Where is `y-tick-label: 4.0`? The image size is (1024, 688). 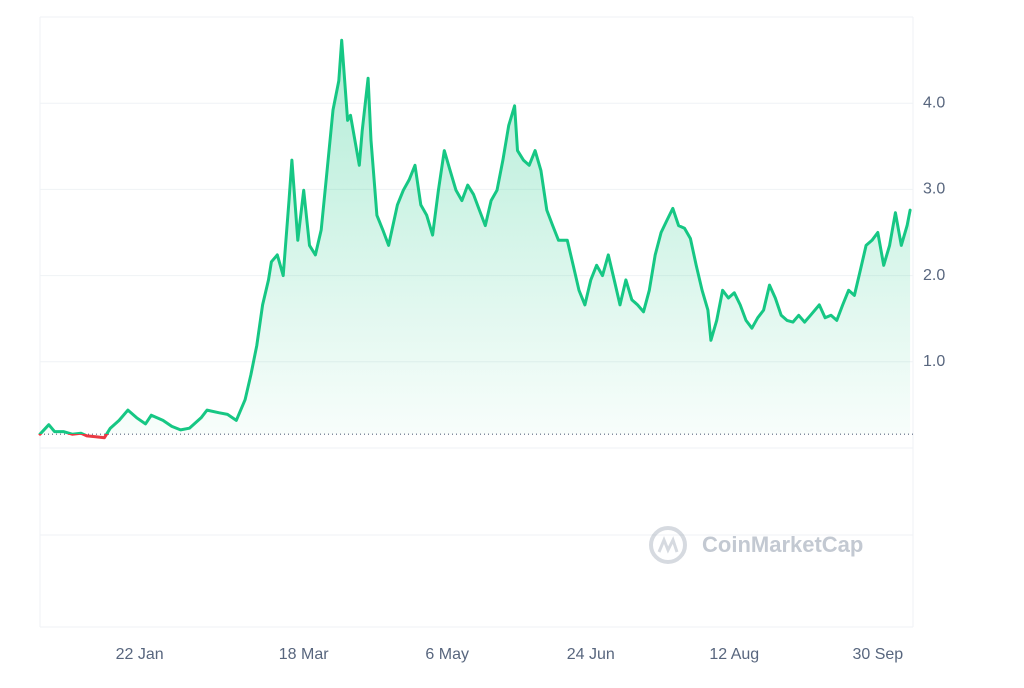 y-tick-label: 4.0 is located at coordinates (934, 102).